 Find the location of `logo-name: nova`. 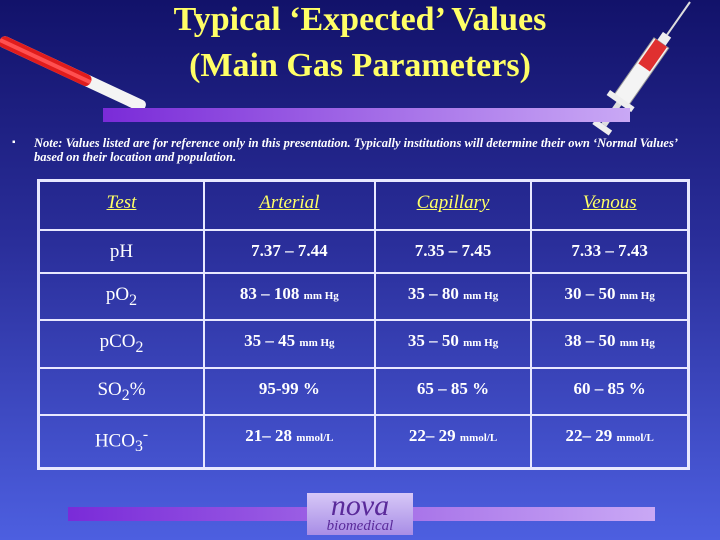

logo-name: nova is located at coordinates (360, 505).